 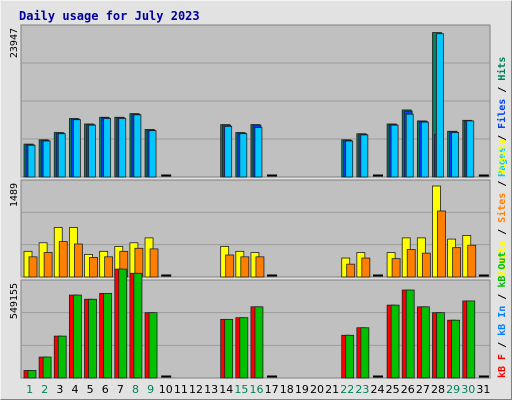 What do you see at coordinates (14, 301) in the screenshot?
I see `panel-2-ymax-label: 549155` at bounding box center [14, 301].